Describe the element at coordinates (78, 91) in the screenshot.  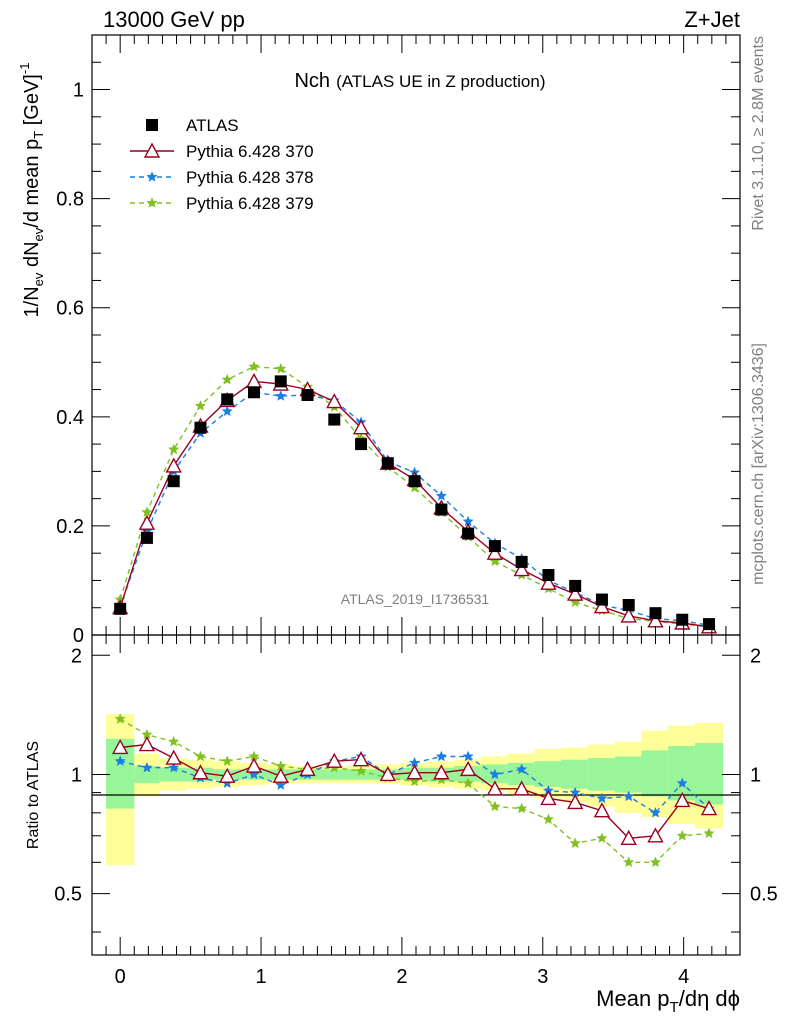
I see `y-tick-label: 1` at that location.